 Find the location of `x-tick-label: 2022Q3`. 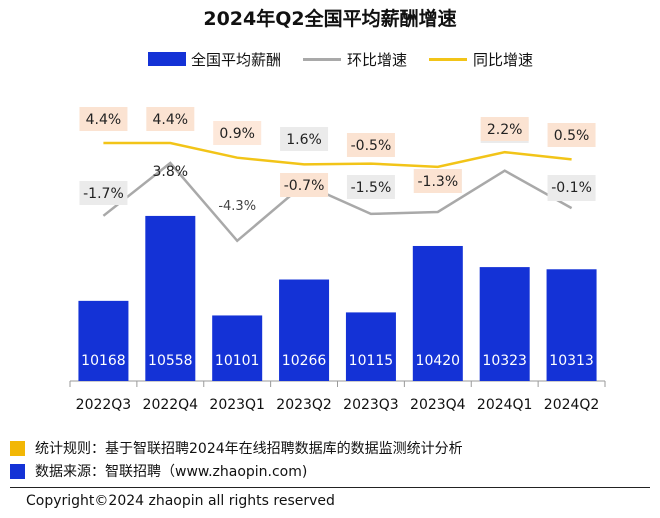

x-tick-label: 2022Q3 is located at coordinates (104, 405).